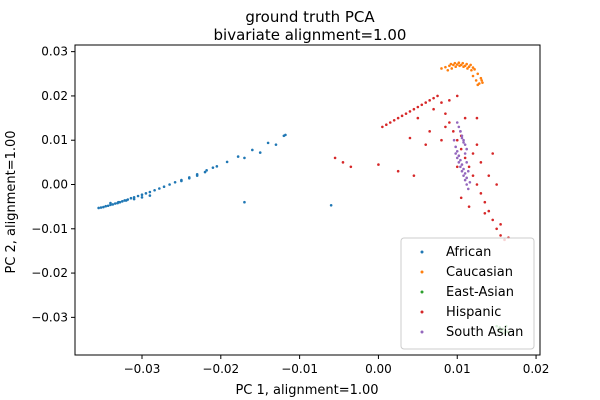 The height and width of the screenshot is (400, 600). Describe the element at coordinates (473, 312) in the screenshot. I see `legend-label: Hispanic` at that location.